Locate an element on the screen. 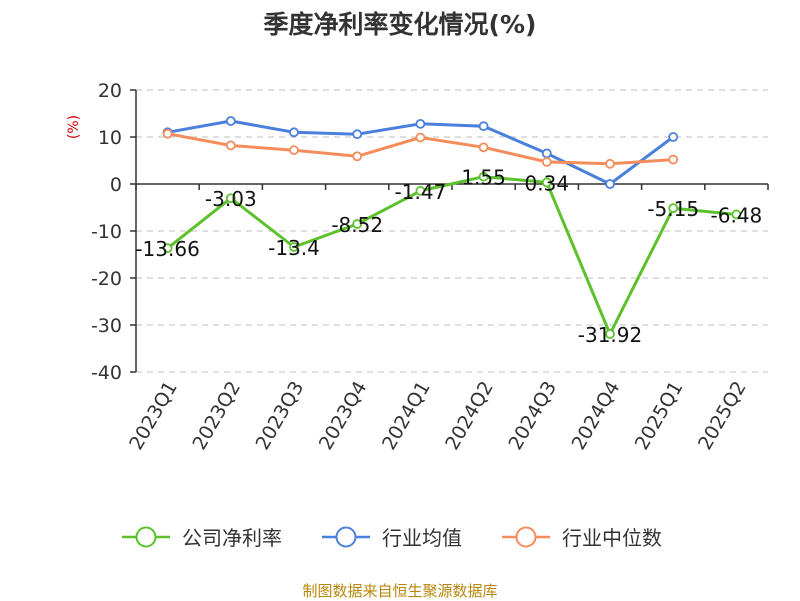  data-label: -8.52 is located at coordinates (357, 225).